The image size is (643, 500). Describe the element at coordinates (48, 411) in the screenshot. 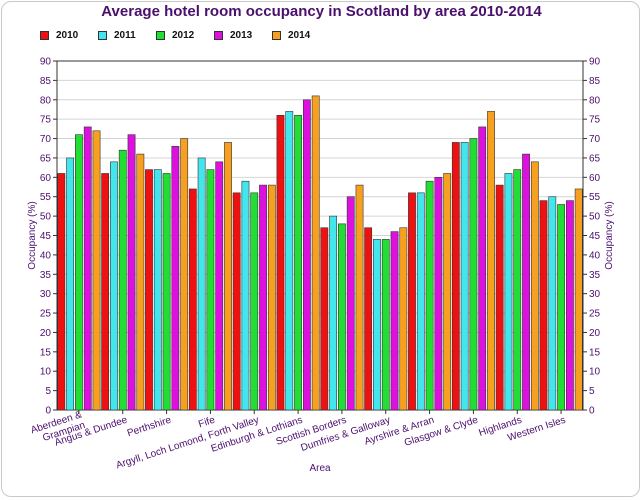

I see `y-tick-label: 0` at that location.